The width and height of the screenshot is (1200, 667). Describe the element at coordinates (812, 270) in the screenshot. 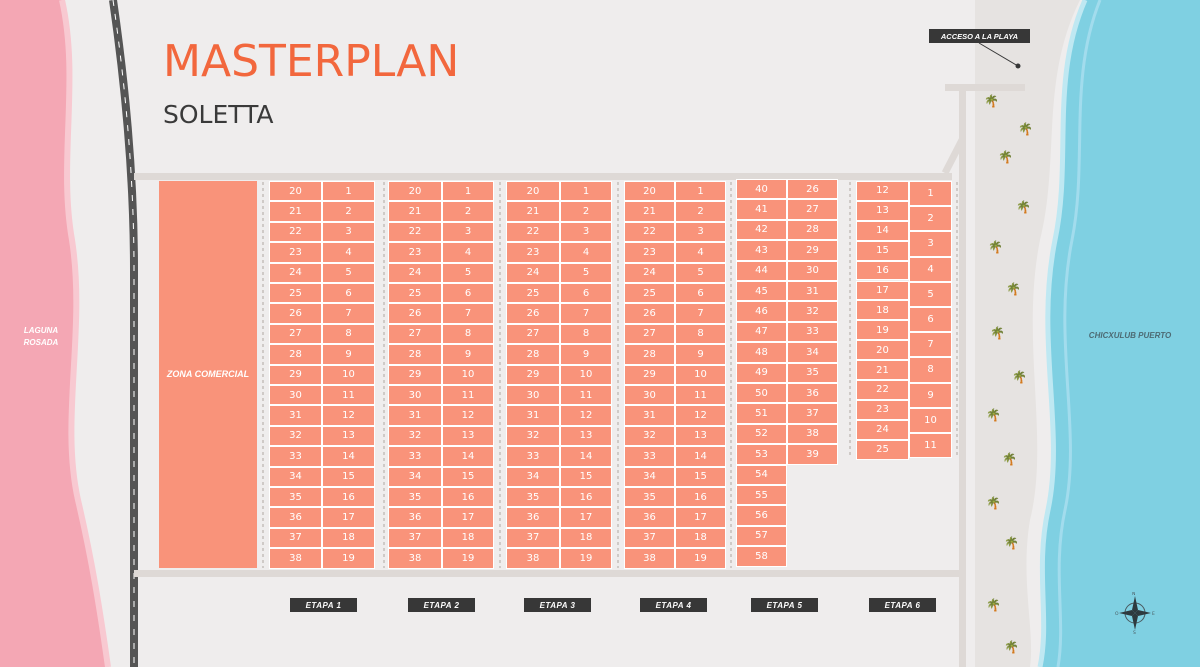

I see `lot-5-right-30: 30` at that location.